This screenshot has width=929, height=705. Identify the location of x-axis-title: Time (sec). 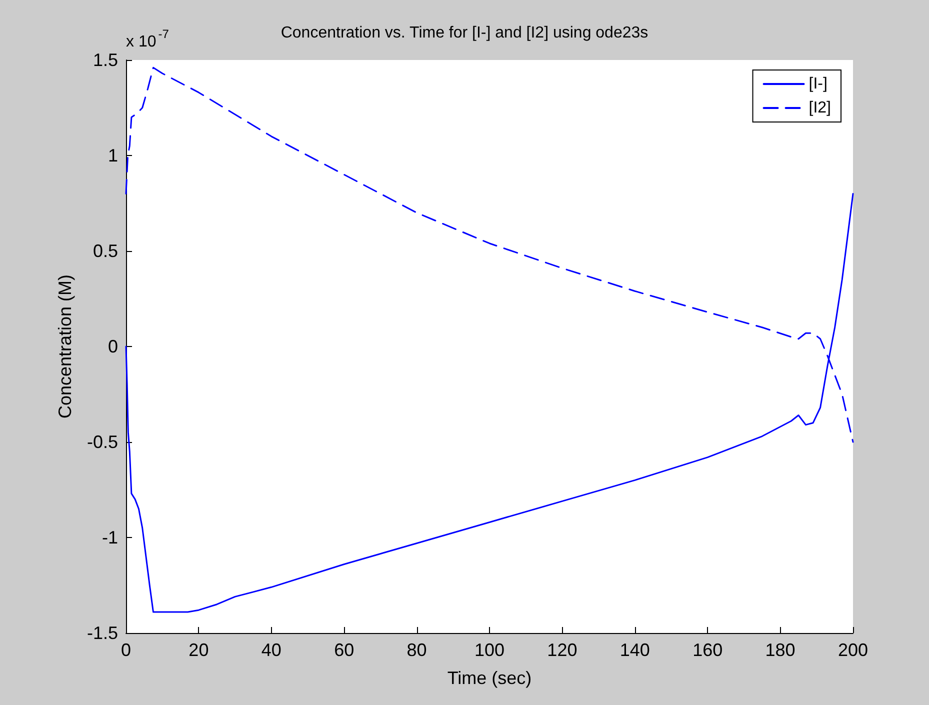
(489, 678).